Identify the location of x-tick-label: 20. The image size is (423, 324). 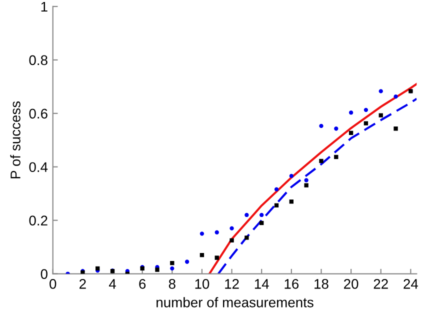
(351, 284).